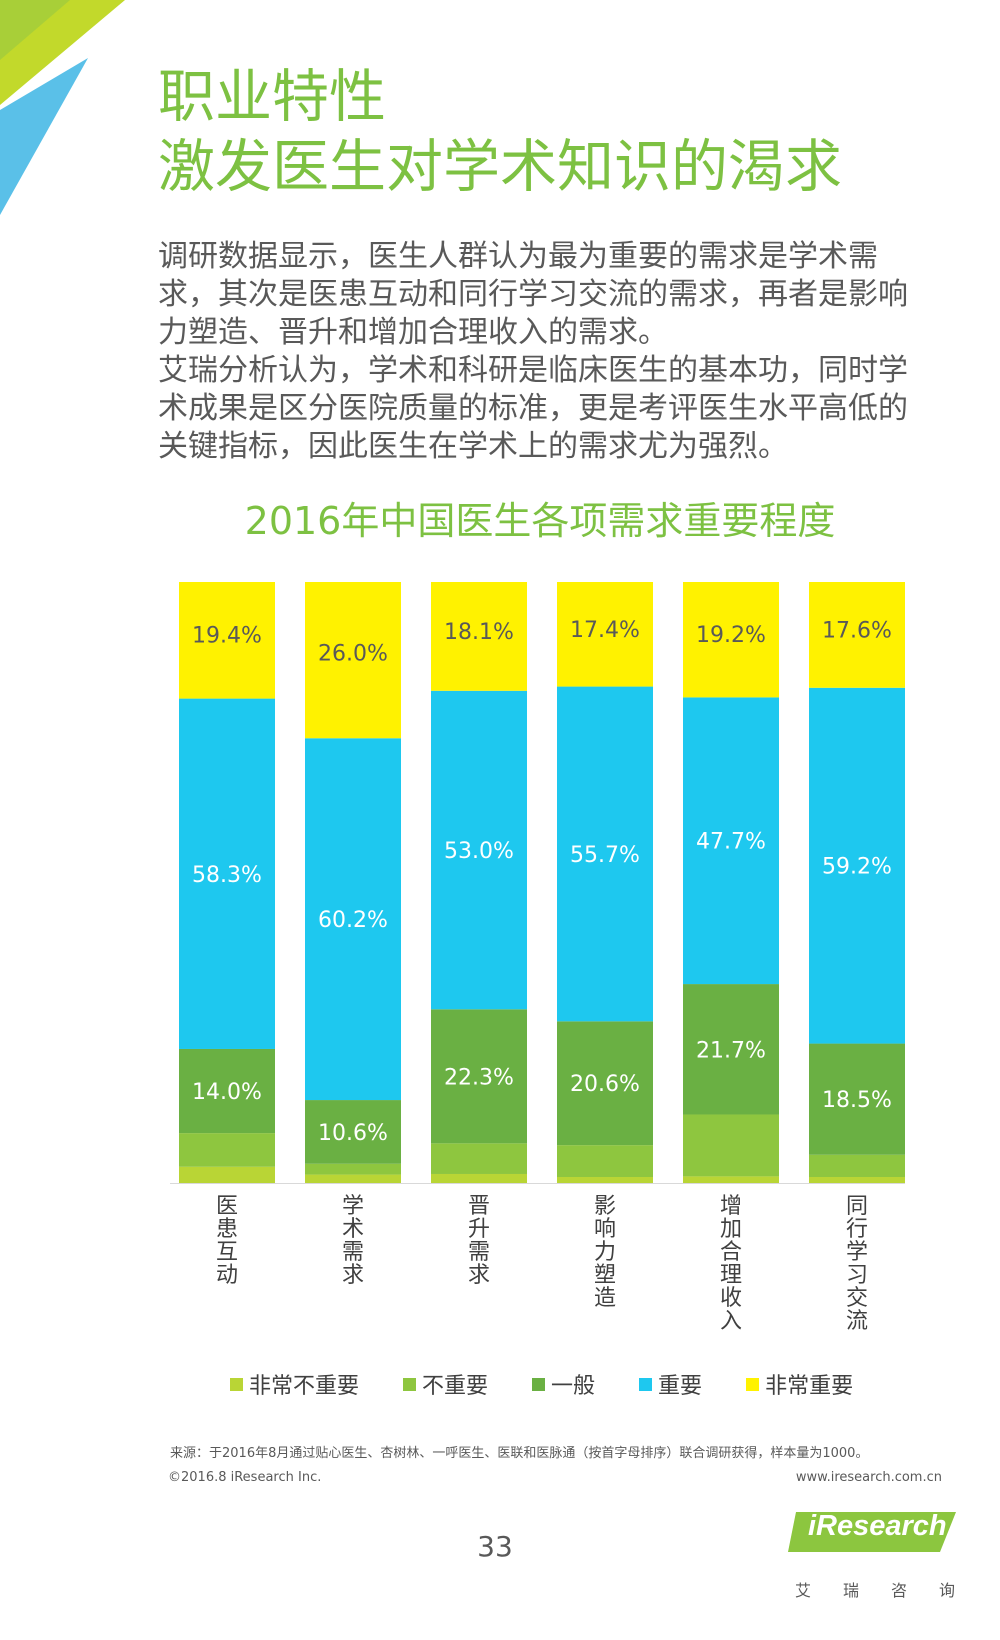 This screenshot has height=1640, width=1000. I want to click on data-label: 19.4%, so click(227, 635).